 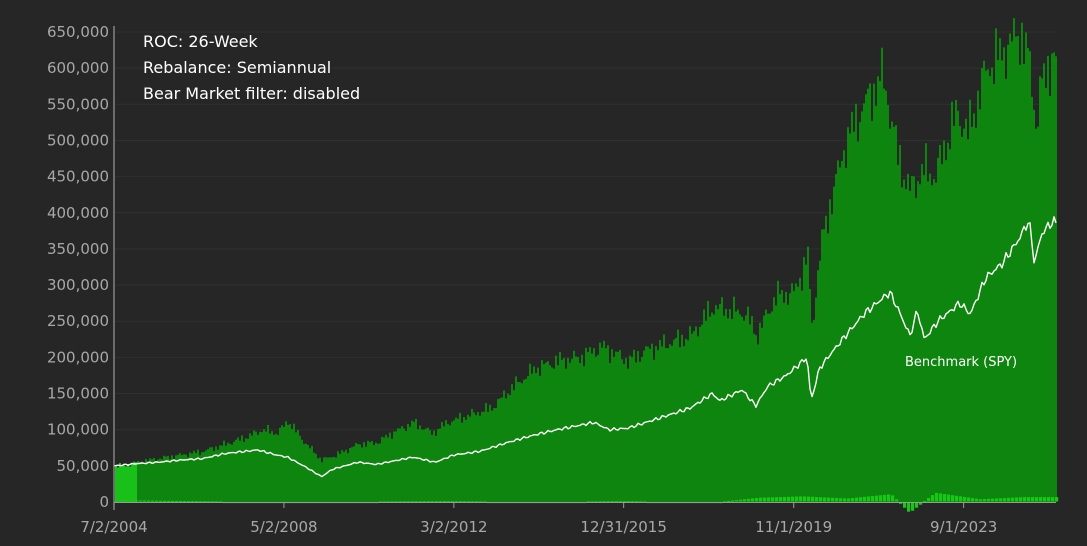 I want to click on y-tick-label: 50,000, so click(x=83, y=466).